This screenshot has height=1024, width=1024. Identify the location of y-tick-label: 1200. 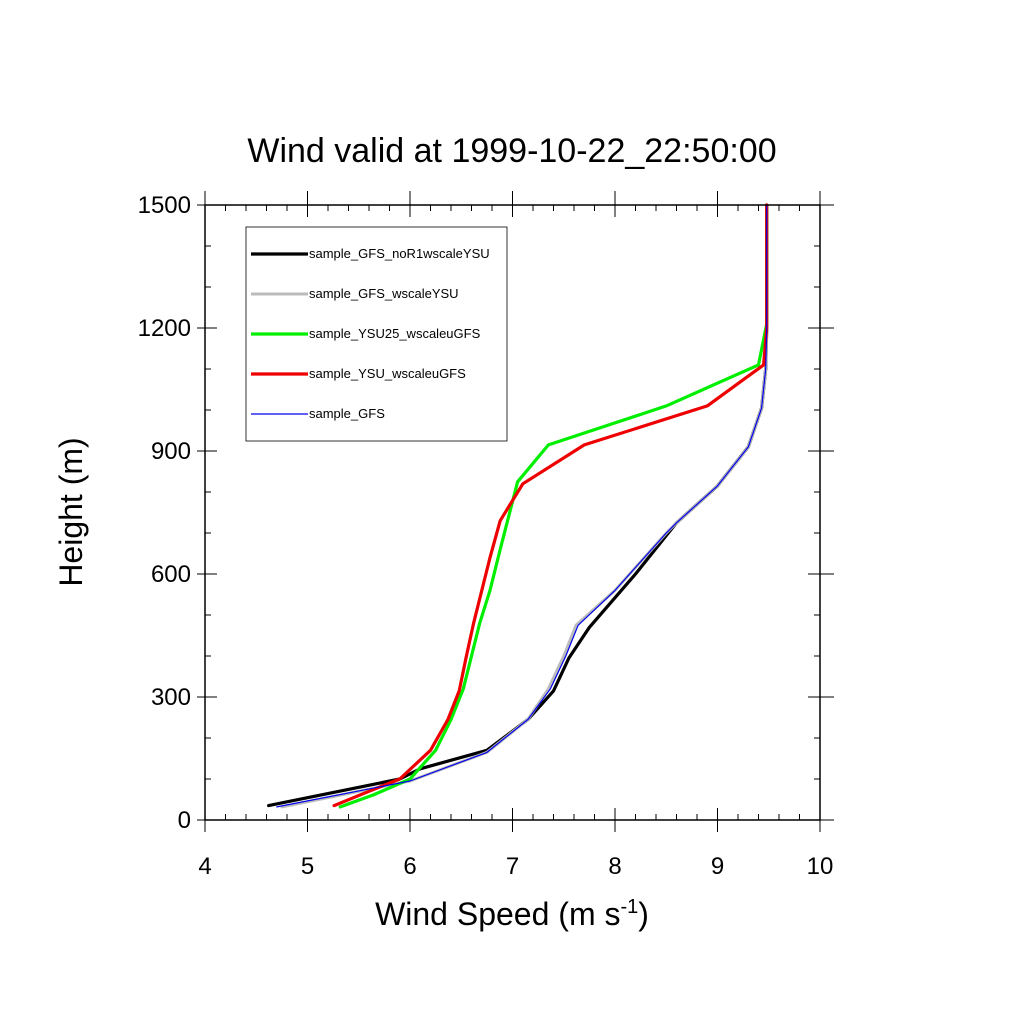
(164, 328).